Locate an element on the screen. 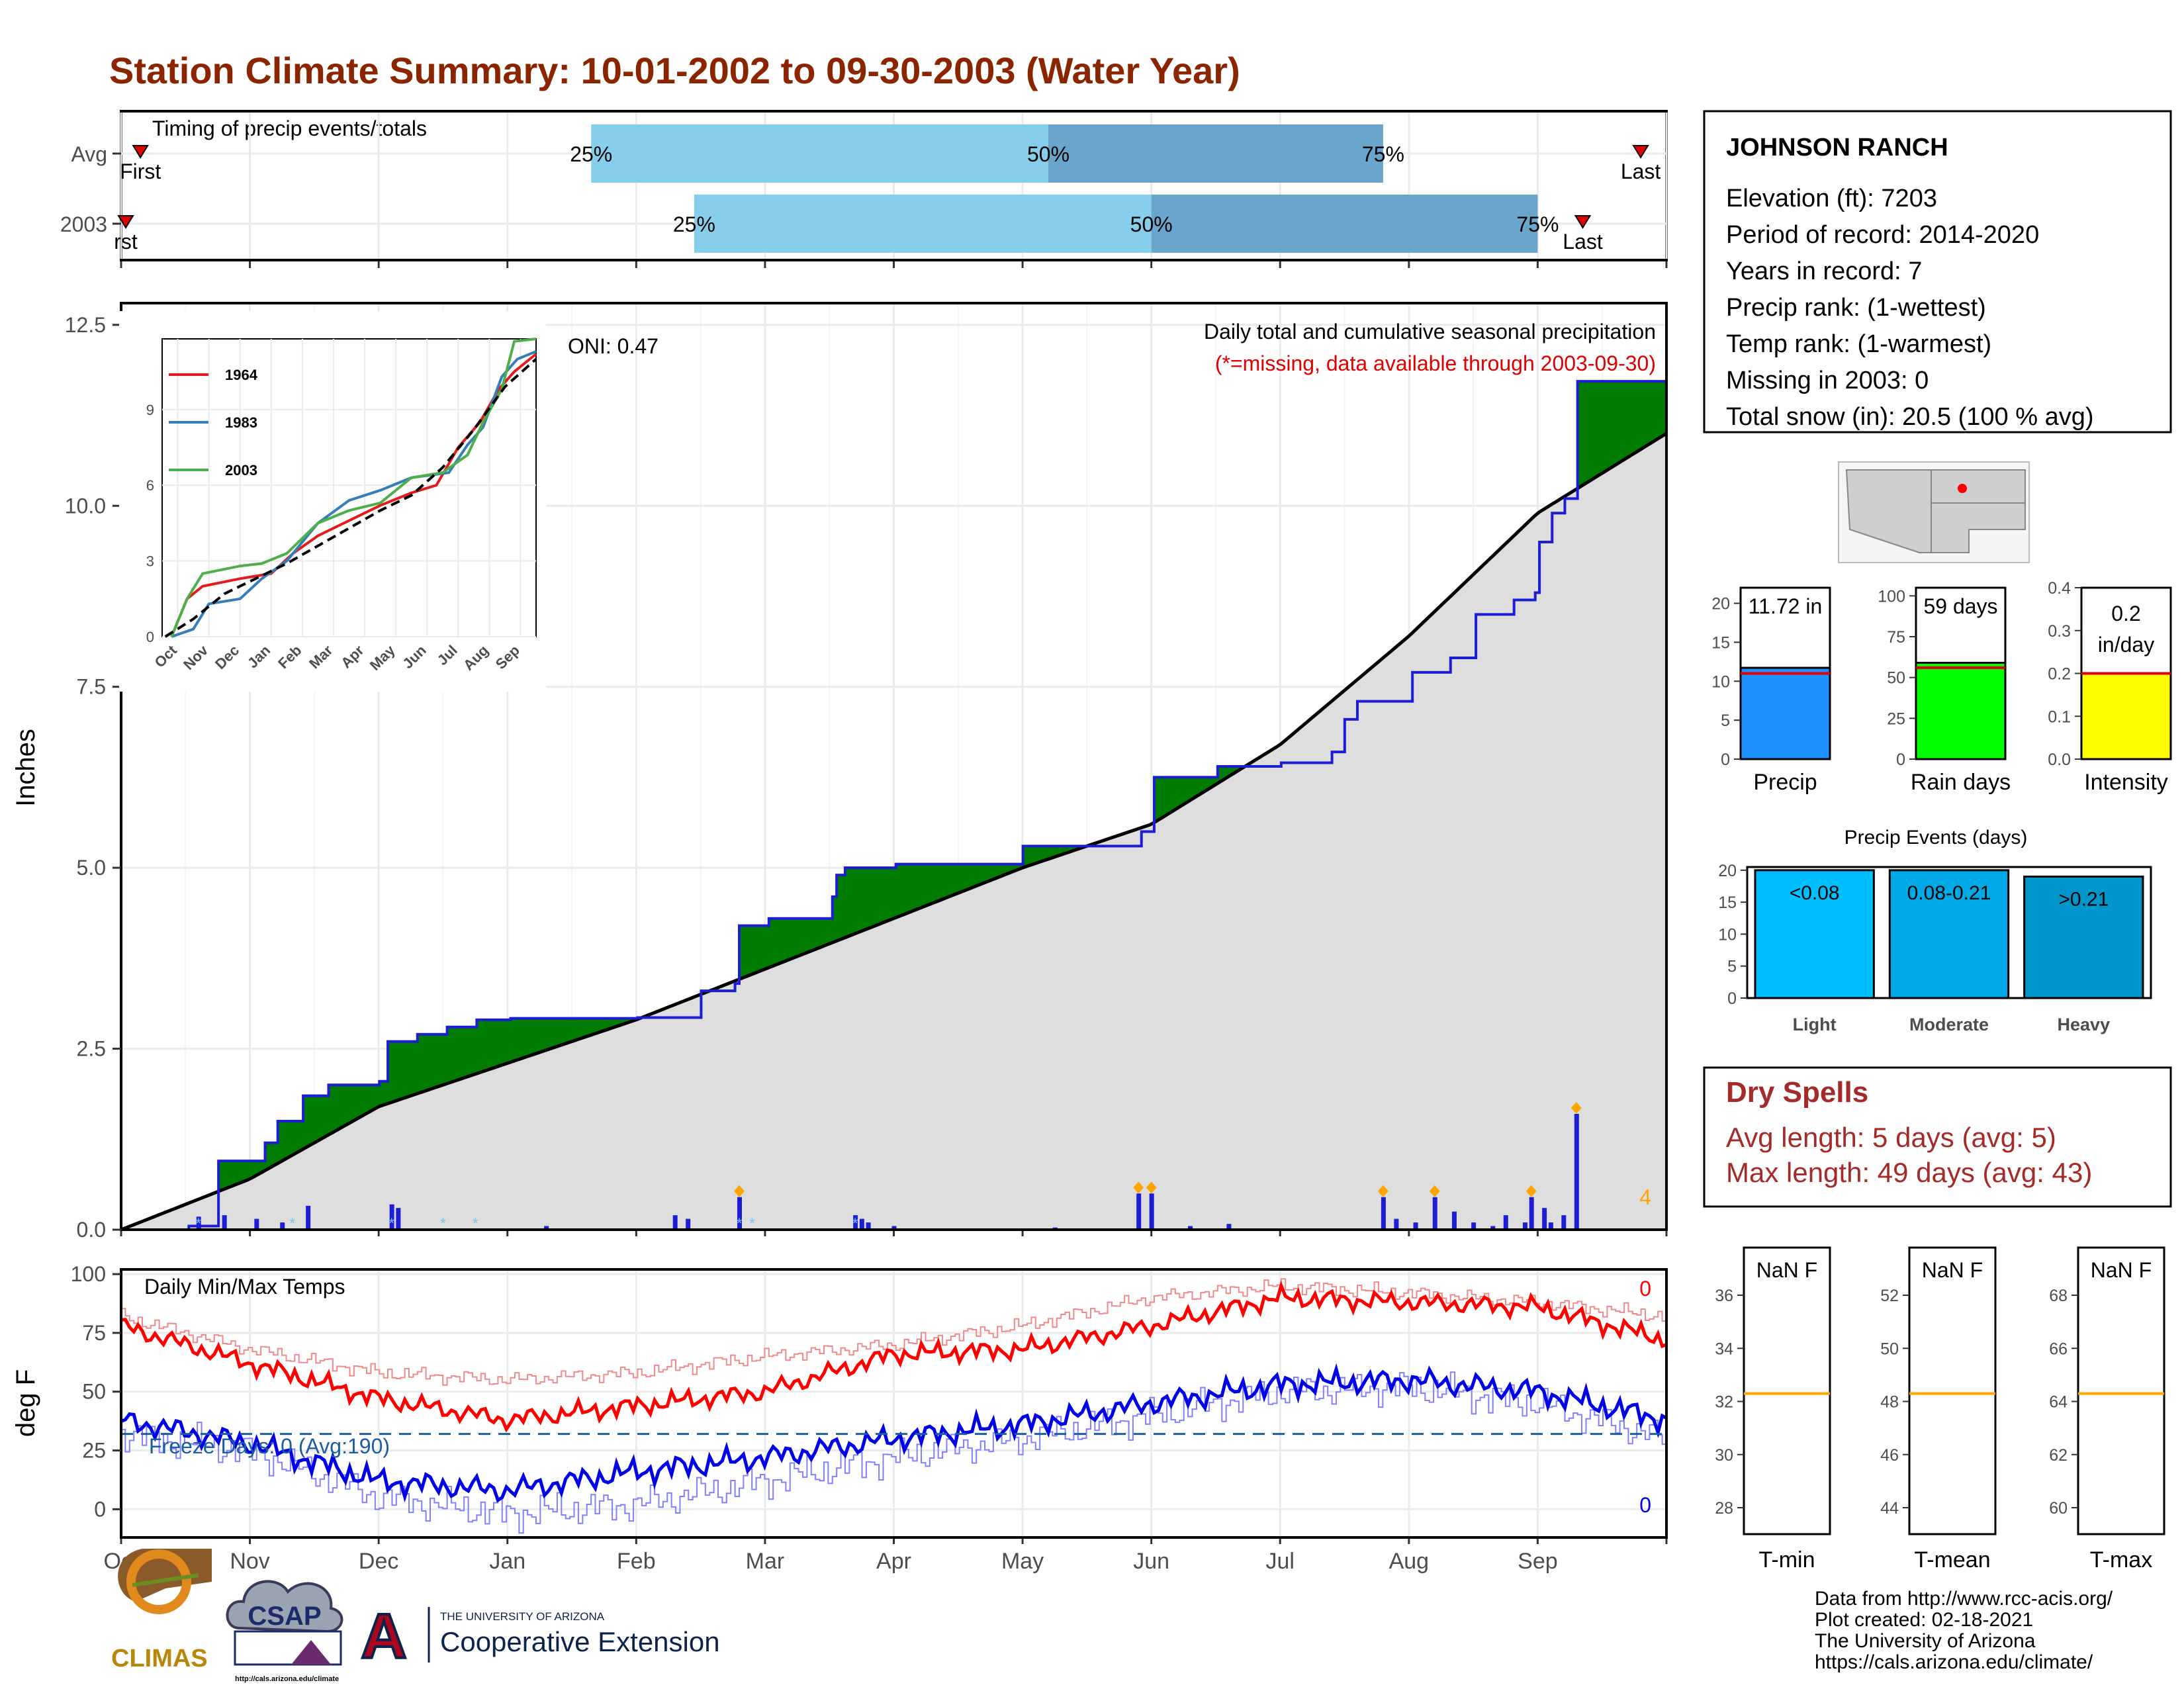 This screenshot has height=1691, width=2184. inset-line-1964 is located at coordinates (353, 495).